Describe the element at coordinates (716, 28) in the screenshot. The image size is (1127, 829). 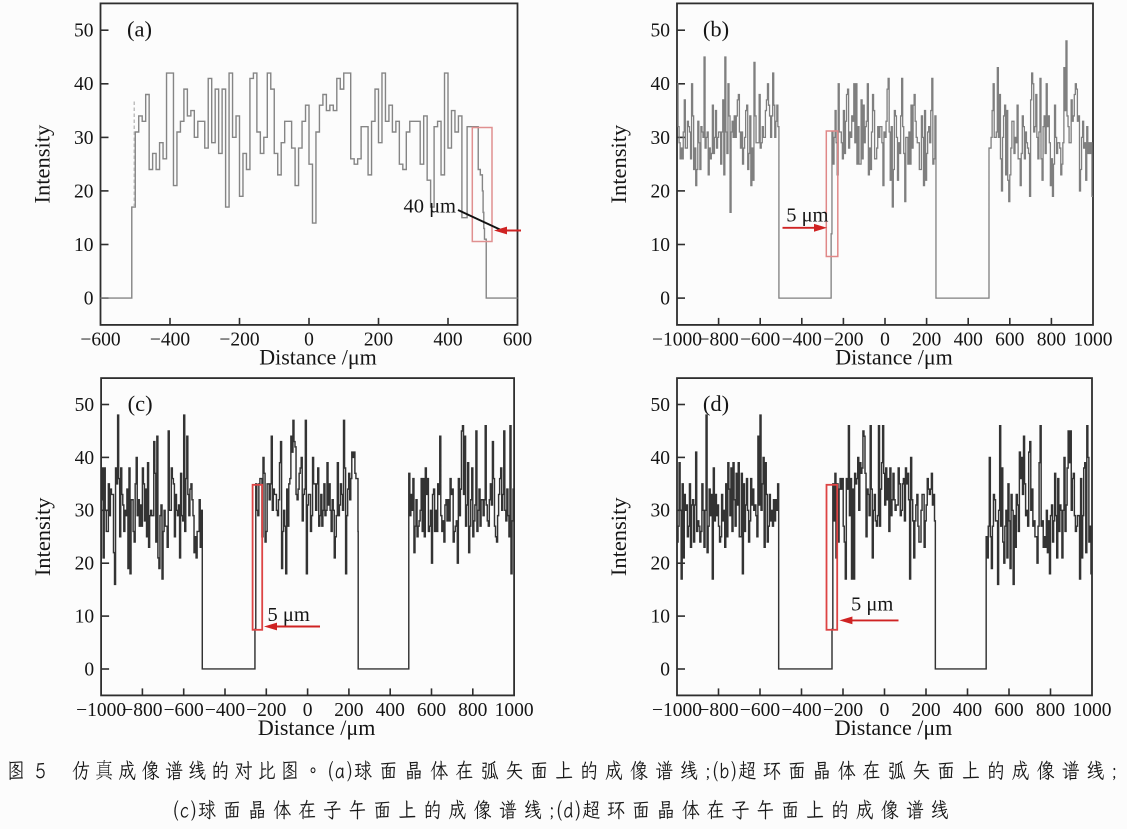
I see `svg-text: (b)` at that location.